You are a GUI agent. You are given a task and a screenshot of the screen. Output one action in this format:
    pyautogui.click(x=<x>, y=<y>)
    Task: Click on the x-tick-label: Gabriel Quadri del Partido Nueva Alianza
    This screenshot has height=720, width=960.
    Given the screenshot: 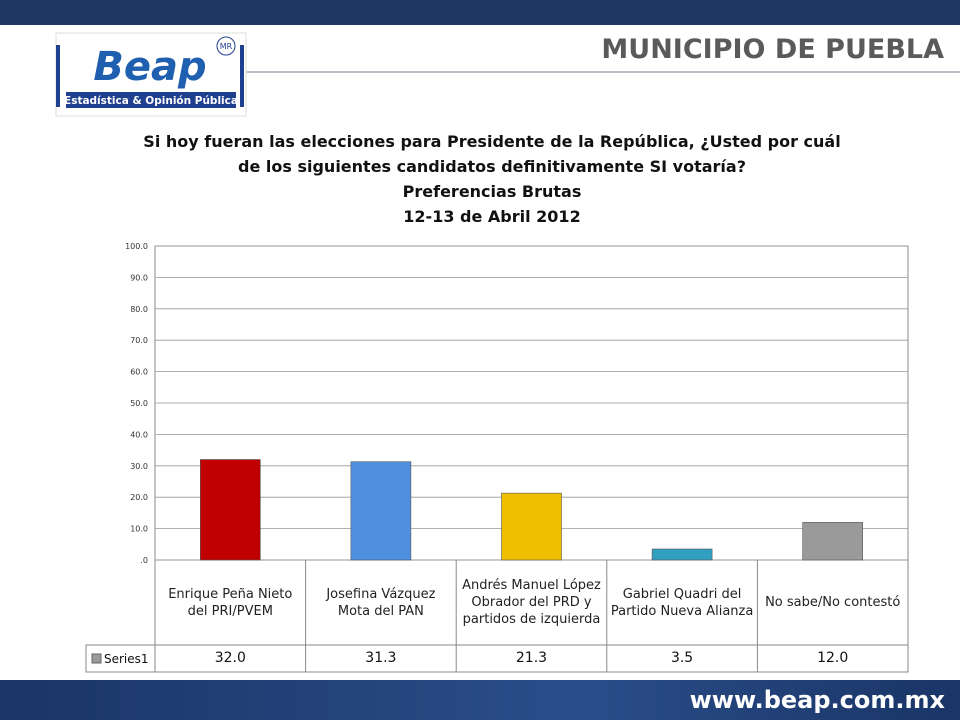 What is the action you would take?
    pyautogui.click(x=682, y=602)
    